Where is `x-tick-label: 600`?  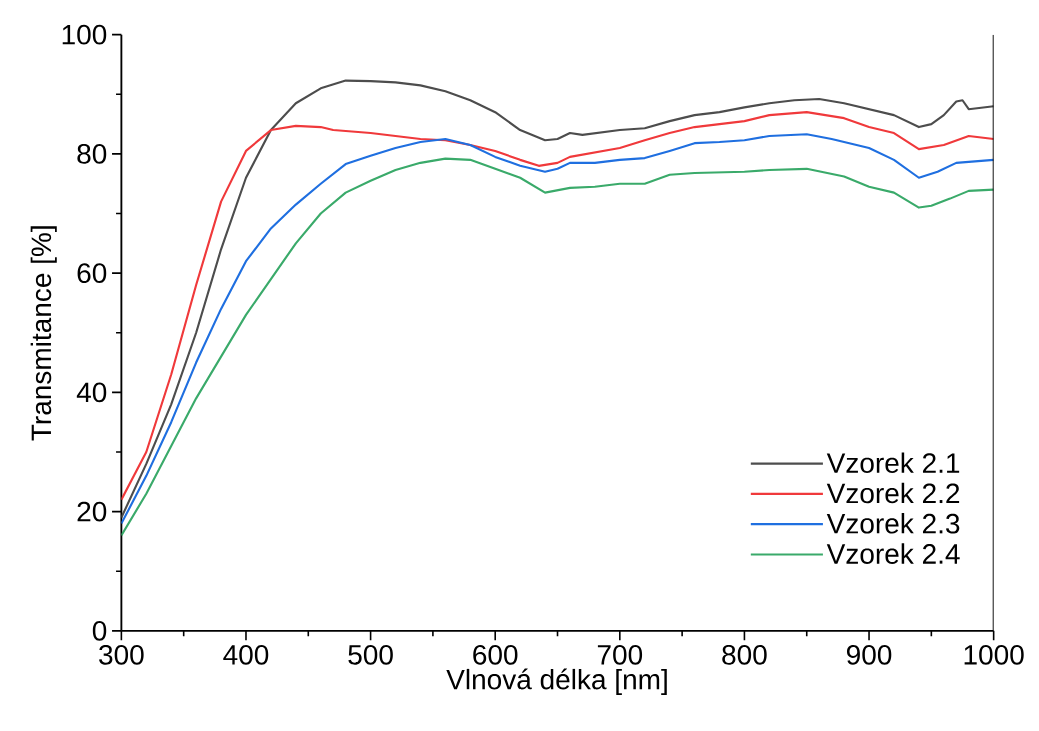
x-tick-label: 600 is located at coordinates (495, 654).